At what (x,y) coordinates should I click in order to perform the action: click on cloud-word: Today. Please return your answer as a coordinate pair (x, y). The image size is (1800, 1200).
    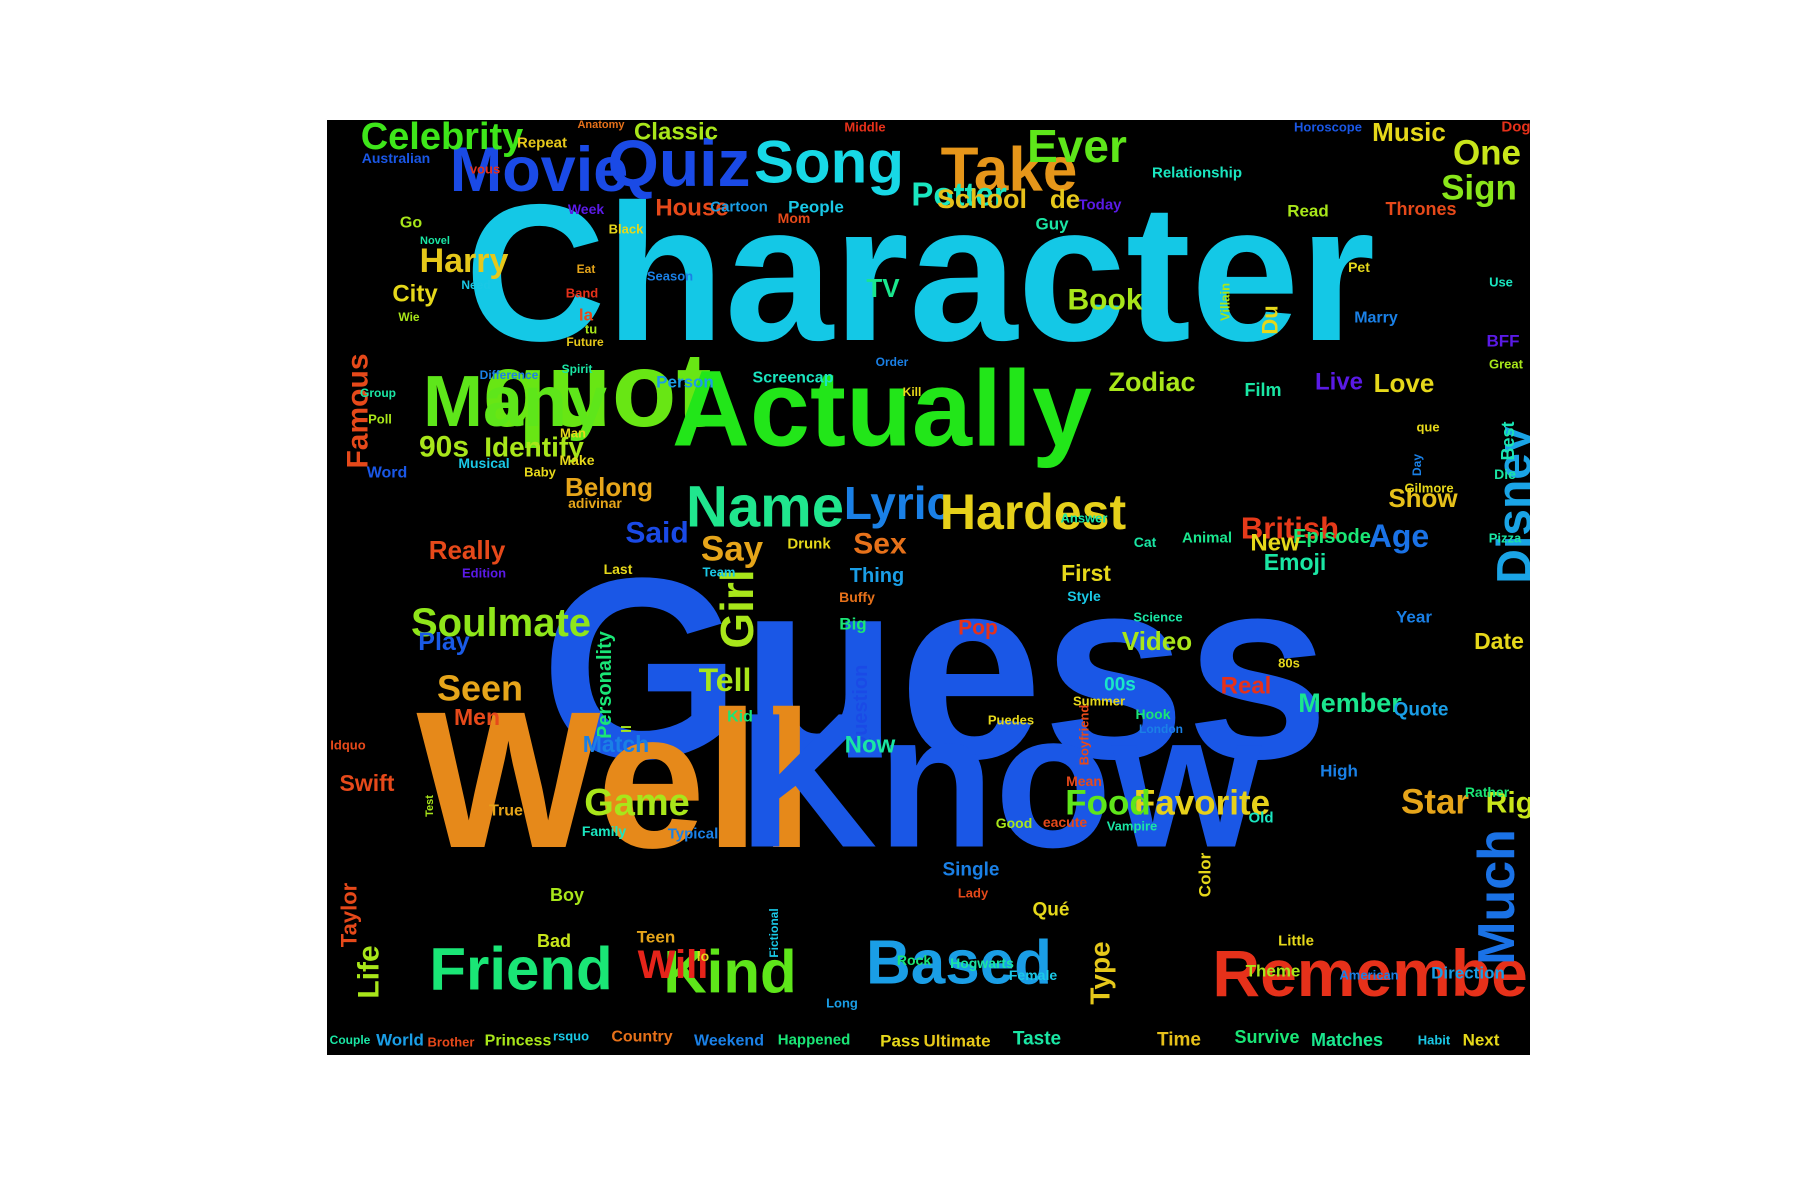
    Looking at the image, I should click on (1100, 205).